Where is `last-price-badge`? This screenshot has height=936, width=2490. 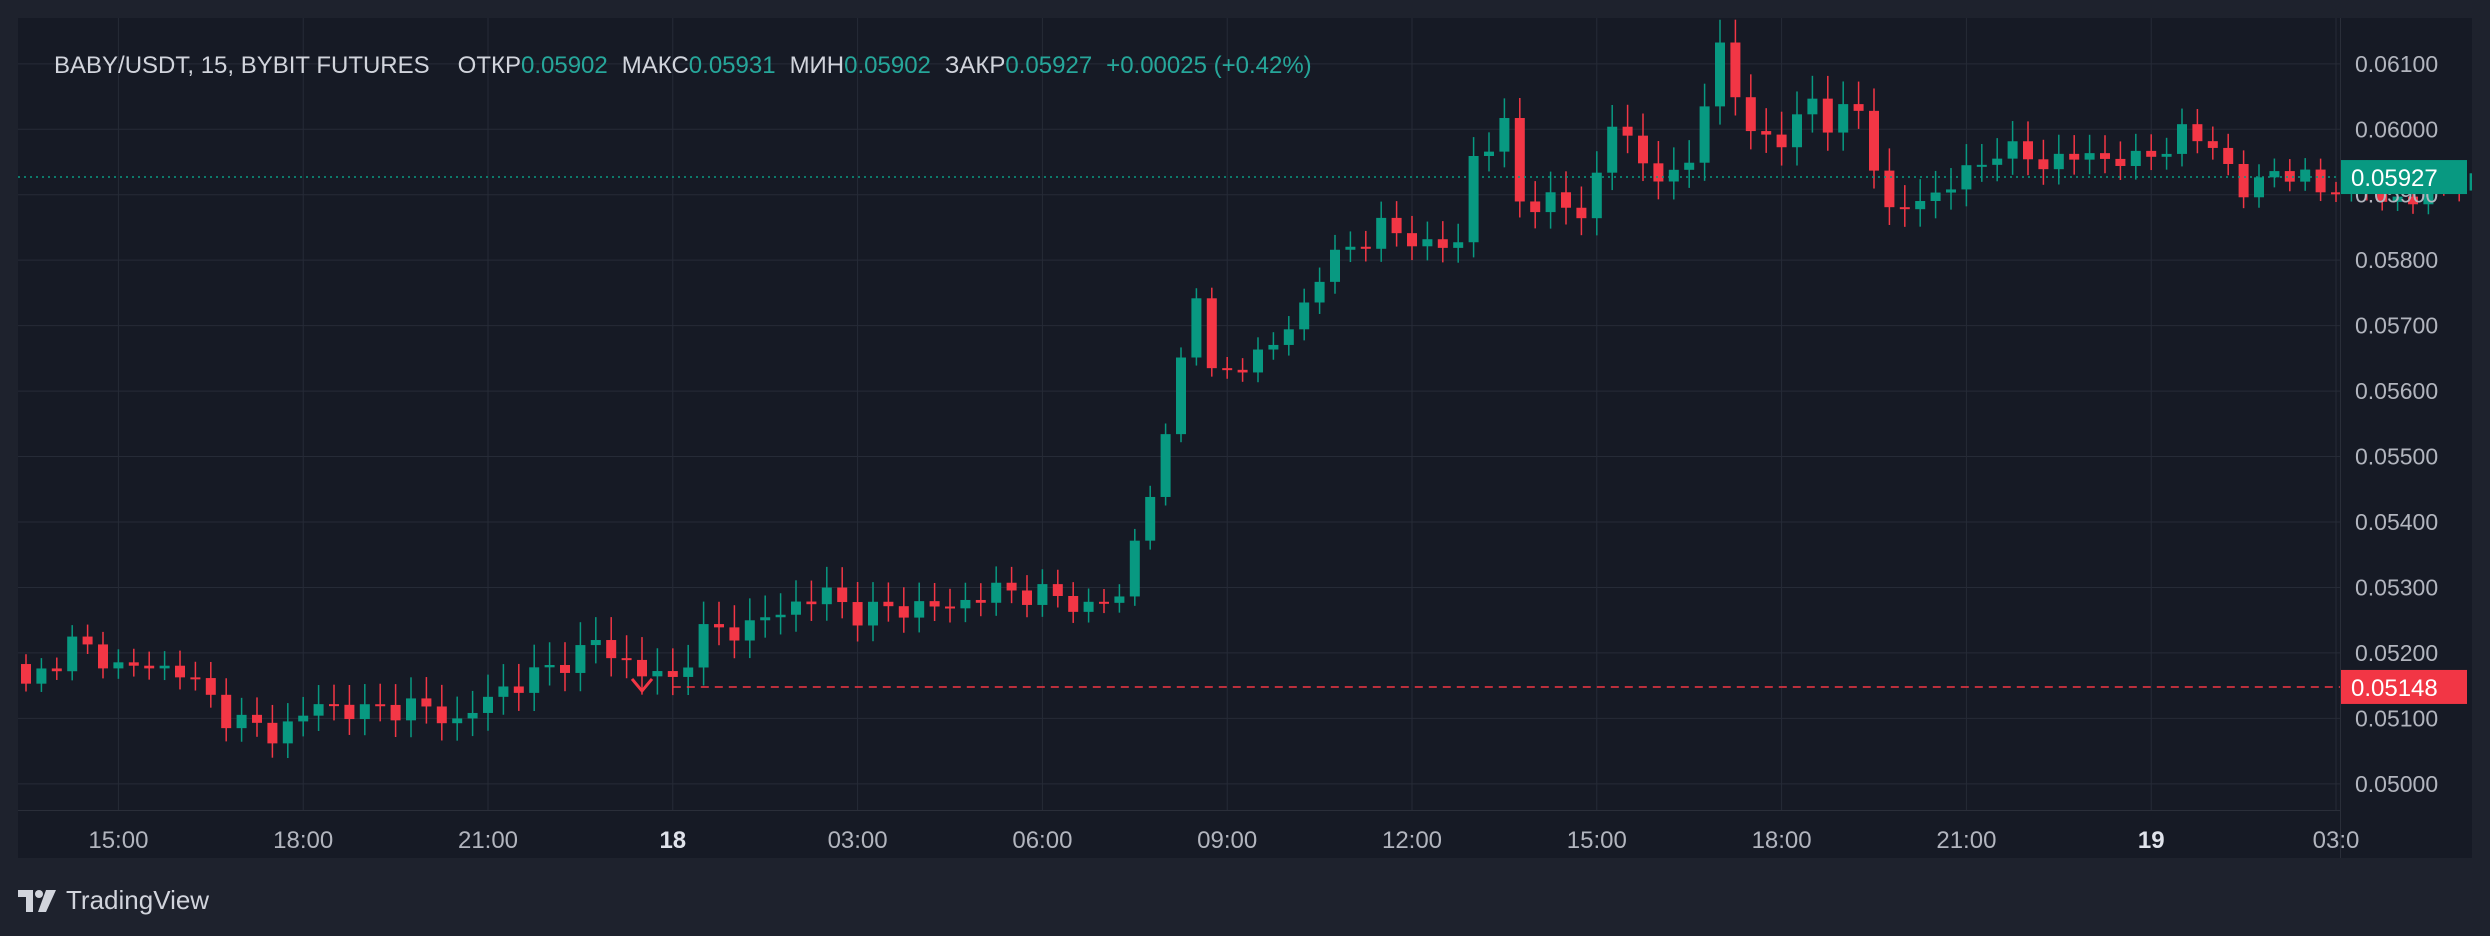 last-price-badge is located at coordinates (2404, 177).